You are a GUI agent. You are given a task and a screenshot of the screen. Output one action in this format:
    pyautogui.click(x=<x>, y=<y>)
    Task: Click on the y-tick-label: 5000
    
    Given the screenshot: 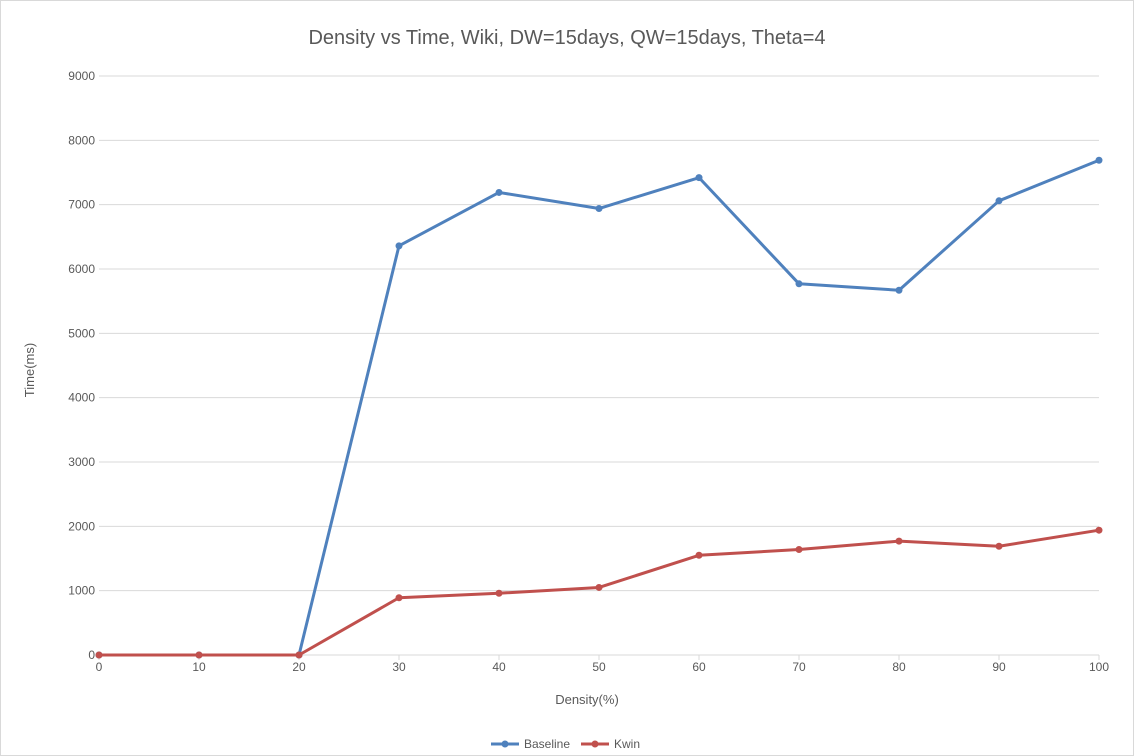 What is the action you would take?
    pyautogui.click(x=81, y=333)
    